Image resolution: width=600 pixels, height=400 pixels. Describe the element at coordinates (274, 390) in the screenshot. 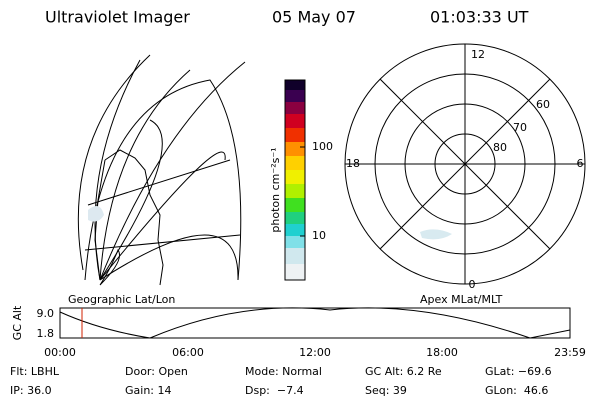

I see `status-field: Dsp: −7.4` at that location.